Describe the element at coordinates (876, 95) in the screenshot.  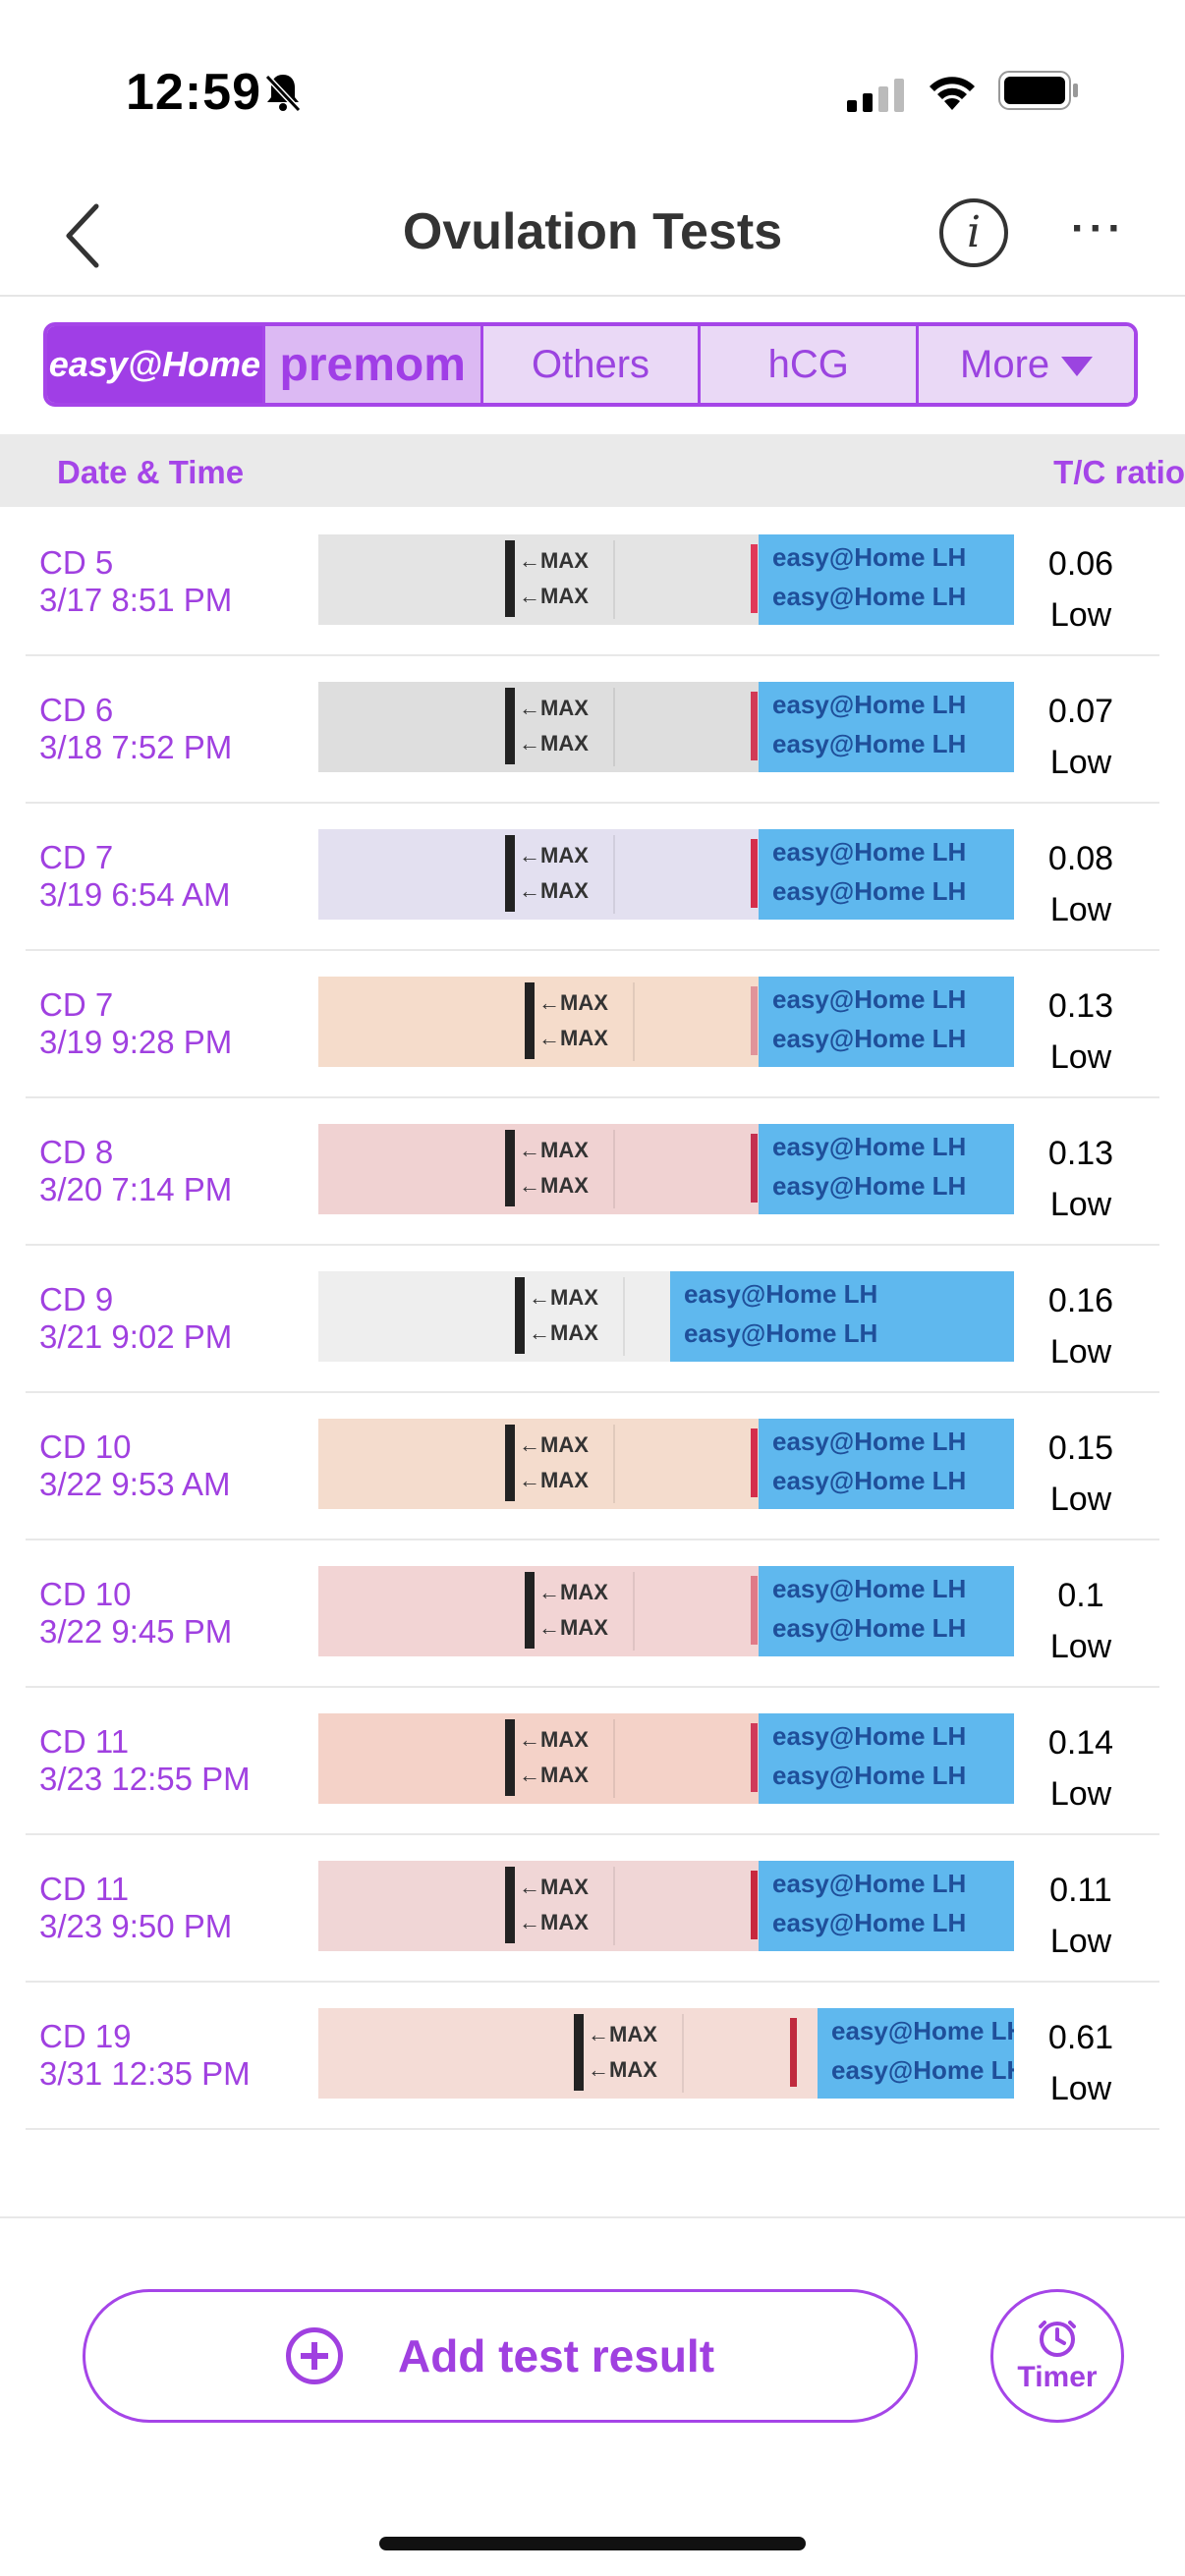
I see `cellular-signal-icon` at that location.